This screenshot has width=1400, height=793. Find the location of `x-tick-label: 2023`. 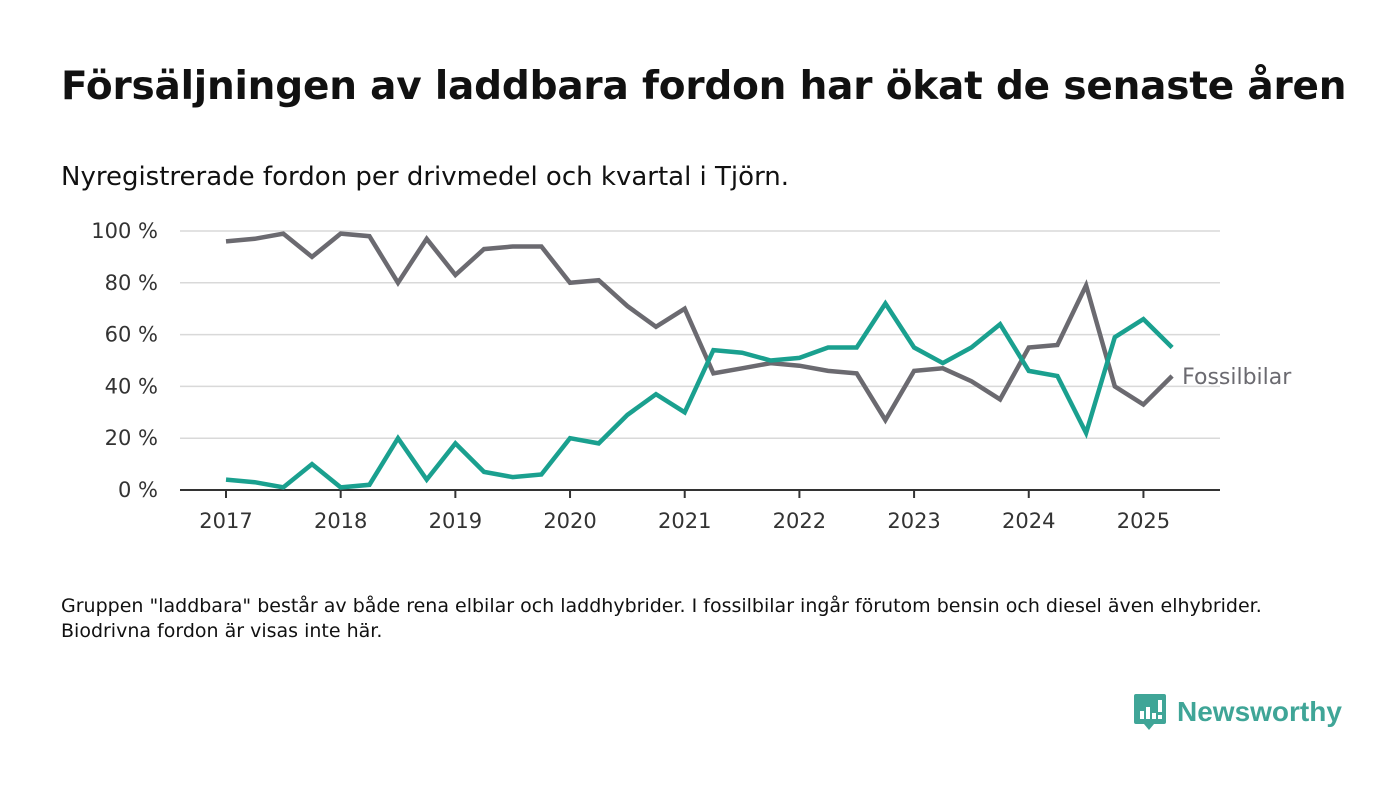

x-tick-label: 2023 is located at coordinates (913, 521).